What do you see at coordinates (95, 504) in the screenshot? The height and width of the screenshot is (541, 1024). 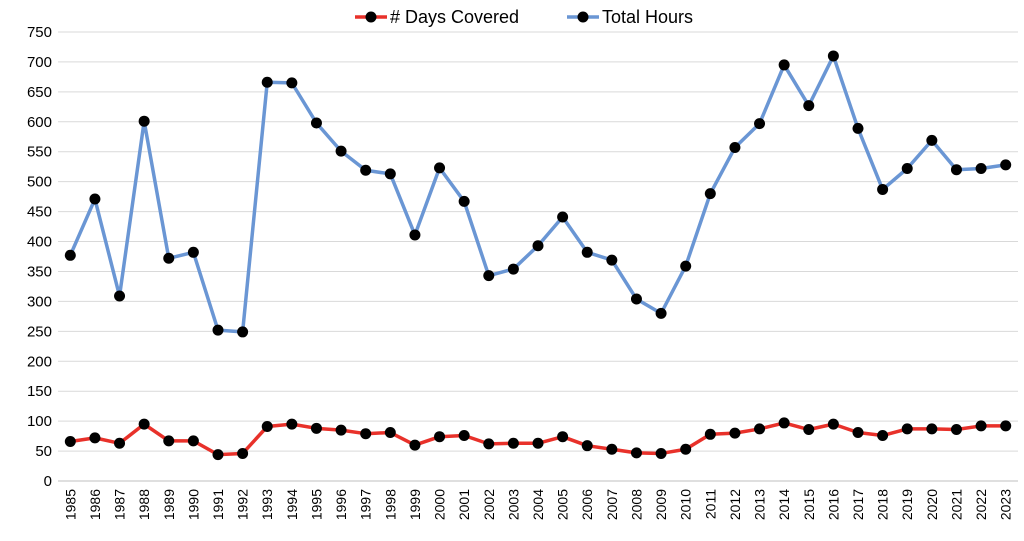 I see `x-tick-label: 1986` at bounding box center [95, 504].